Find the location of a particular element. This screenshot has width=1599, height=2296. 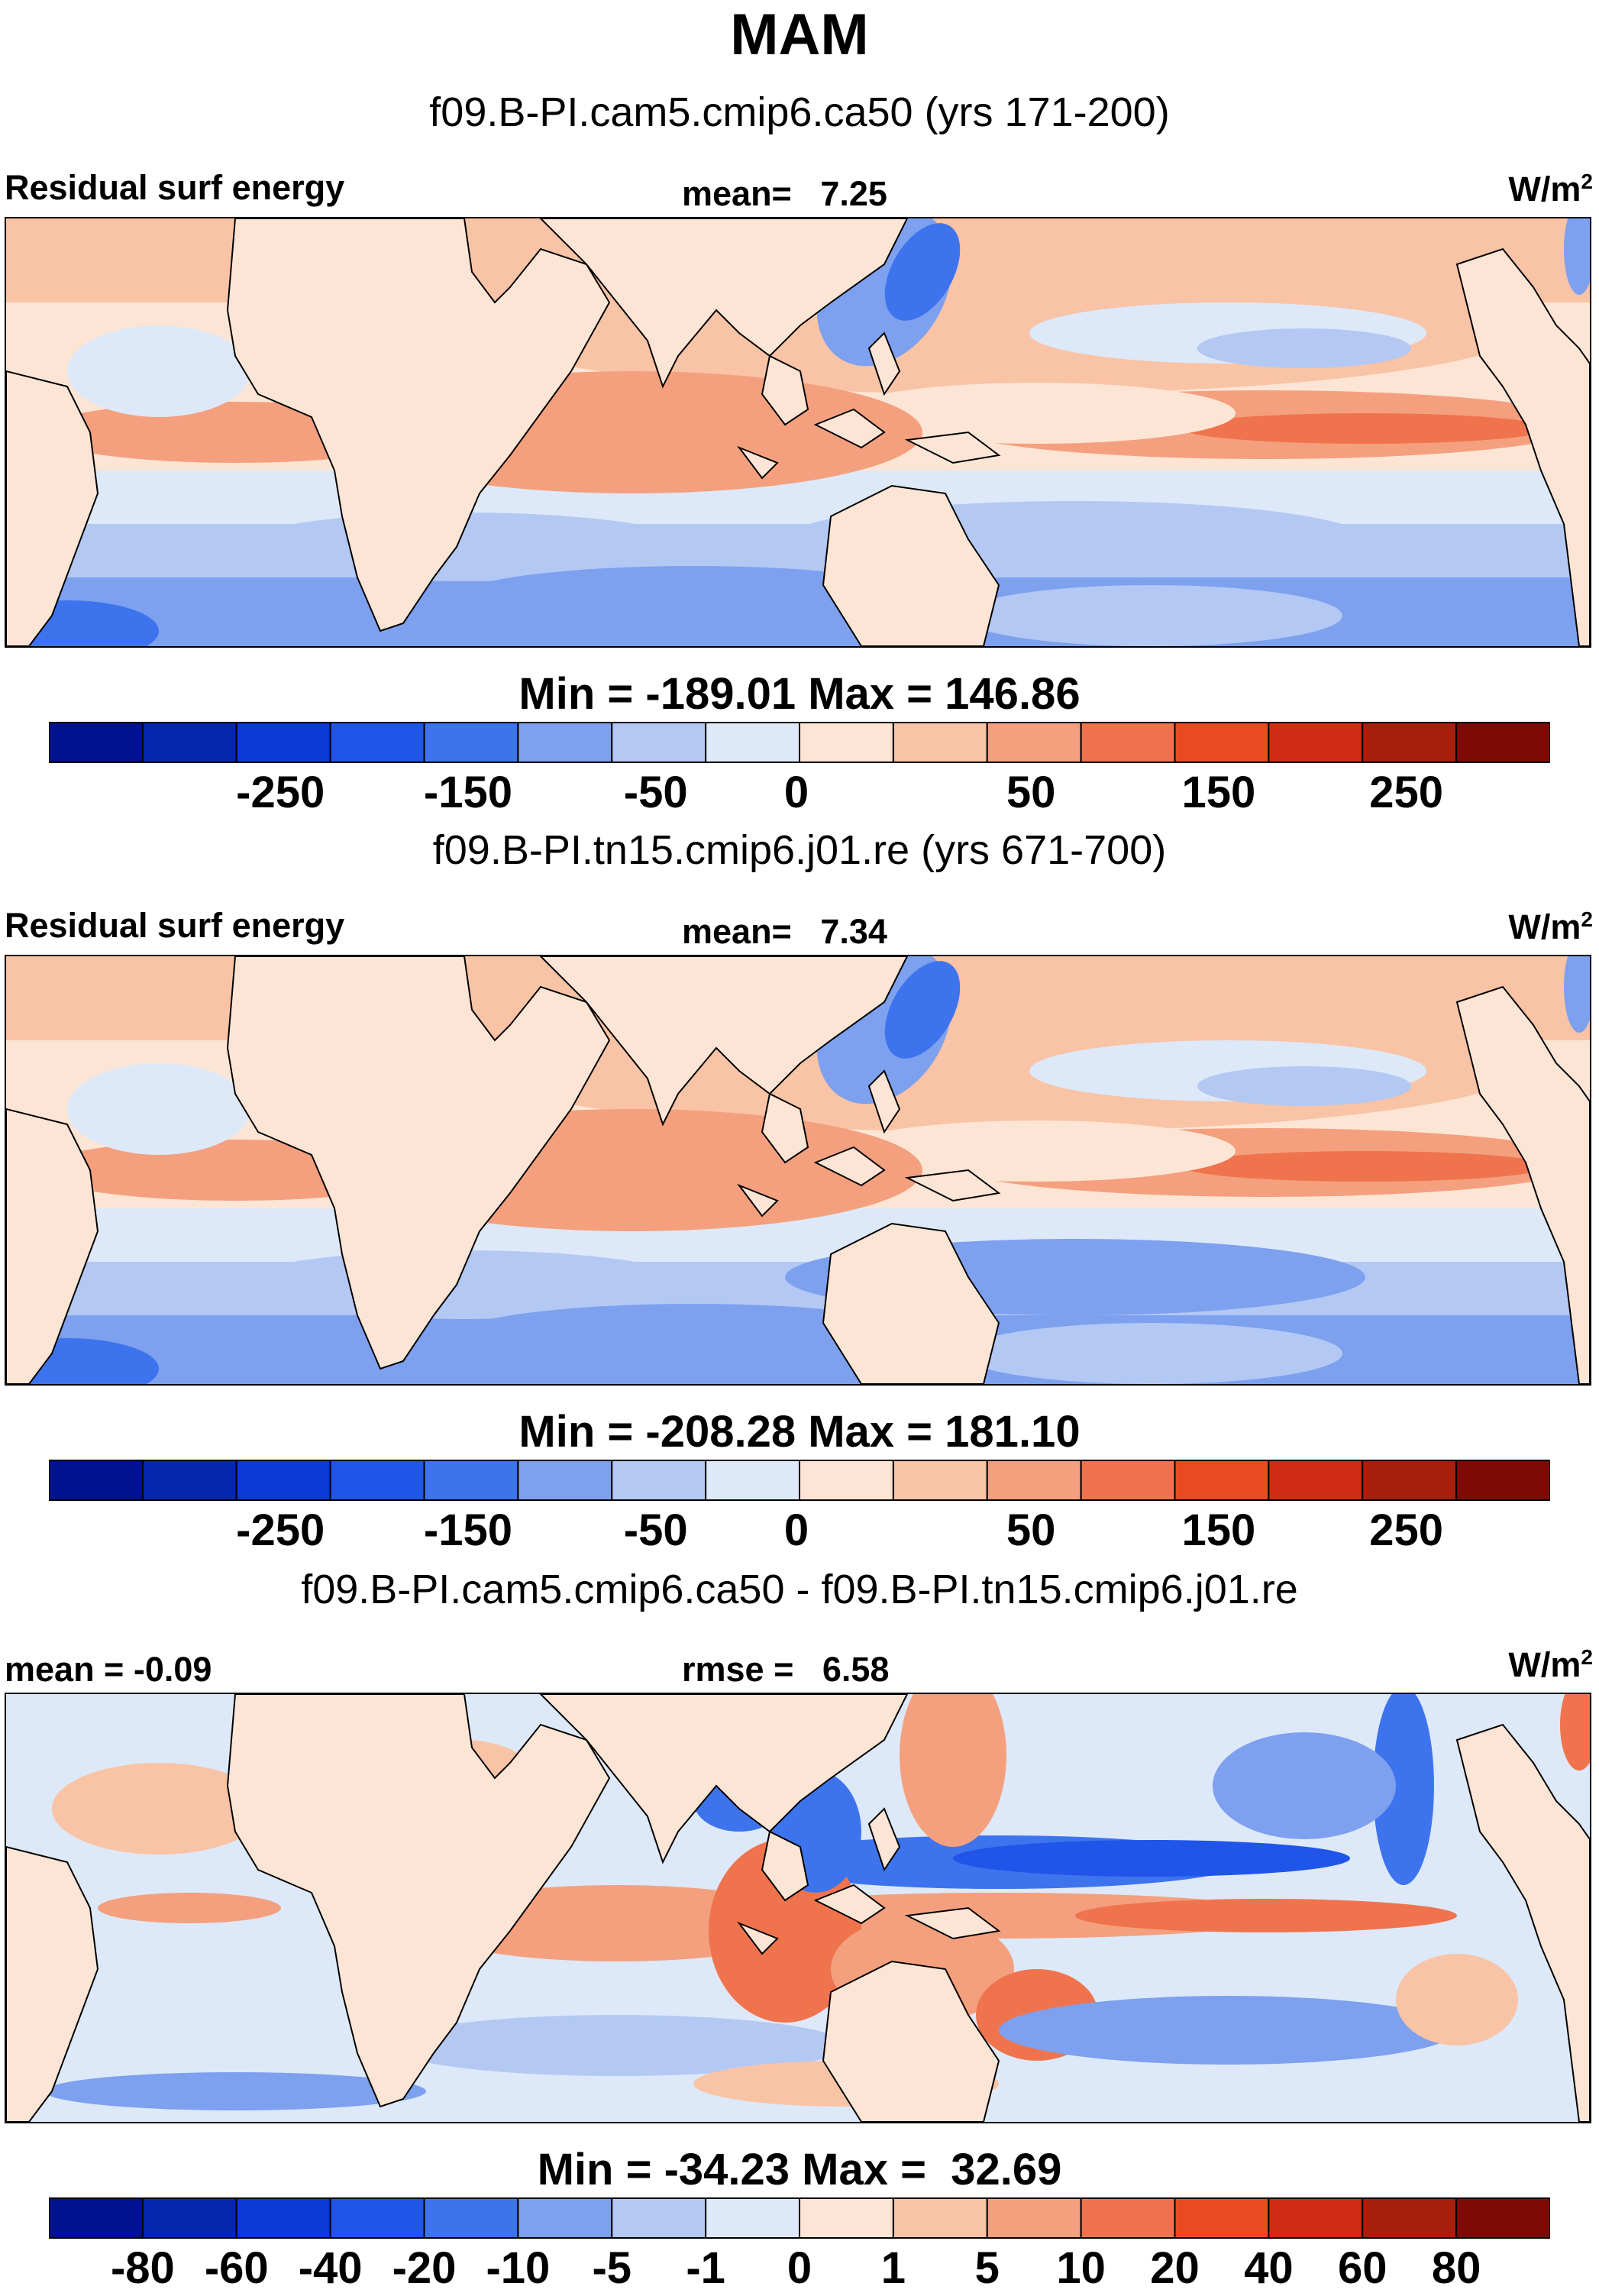

colorbar-tick-label: 40 is located at coordinates (1269, 2268).